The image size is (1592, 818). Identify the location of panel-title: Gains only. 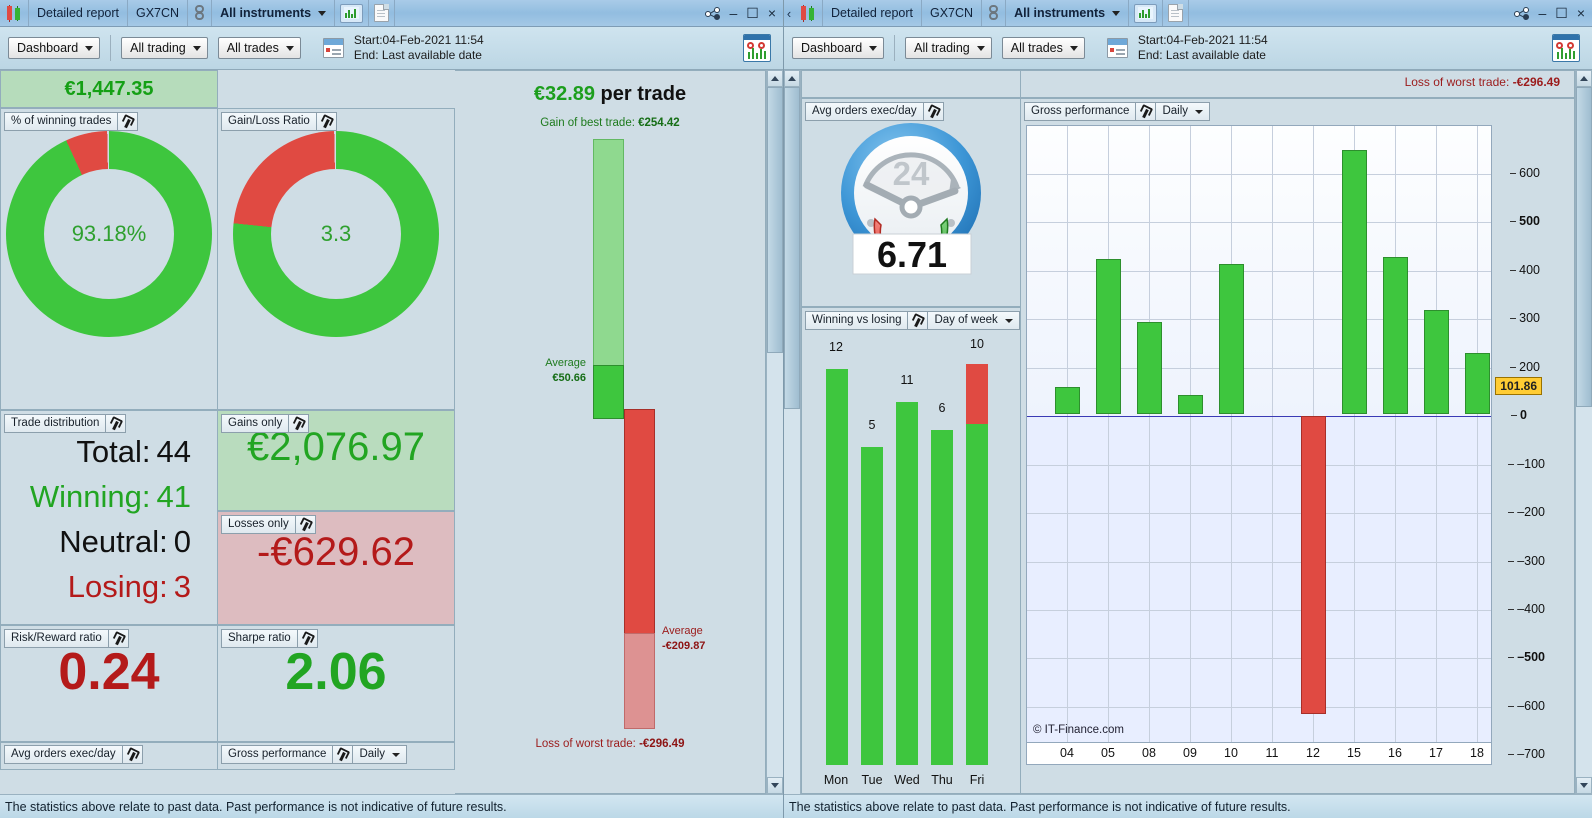
(255, 423).